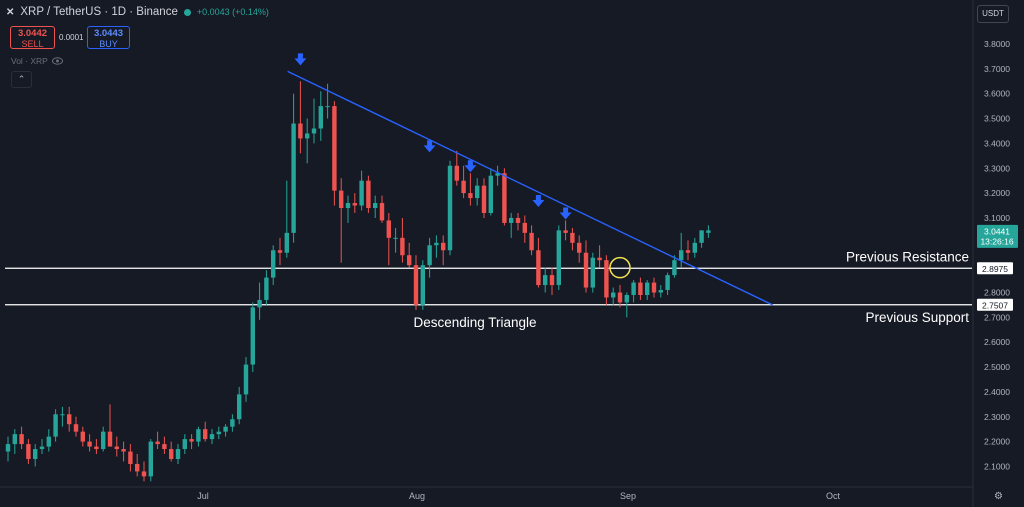  Describe the element at coordinates (57, 61) in the screenshot. I see `eye-icon` at that location.